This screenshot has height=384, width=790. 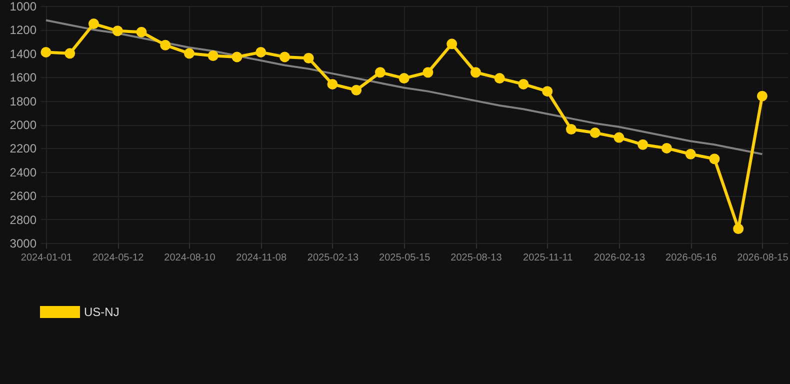 What do you see at coordinates (23, 101) in the screenshot?
I see `y-tick-label: 1800` at bounding box center [23, 101].